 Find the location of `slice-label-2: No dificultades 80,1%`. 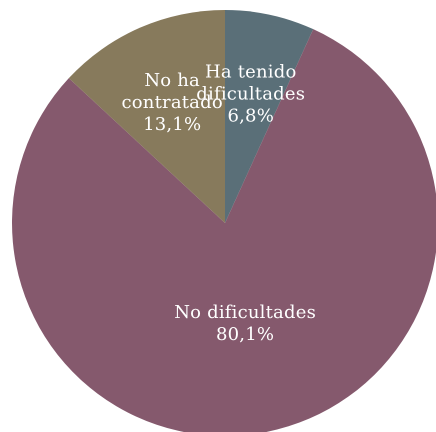

slice-label-2: No dificultades 80,1% is located at coordinates (245, 323).